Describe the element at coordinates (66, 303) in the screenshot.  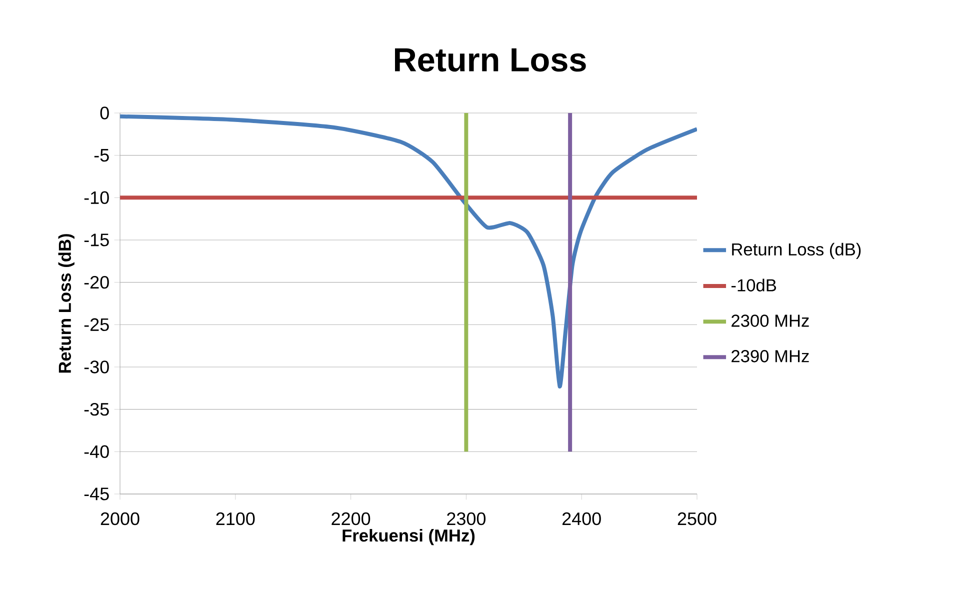
I see `y-axis-title: Return Loss (dB)` at that location.